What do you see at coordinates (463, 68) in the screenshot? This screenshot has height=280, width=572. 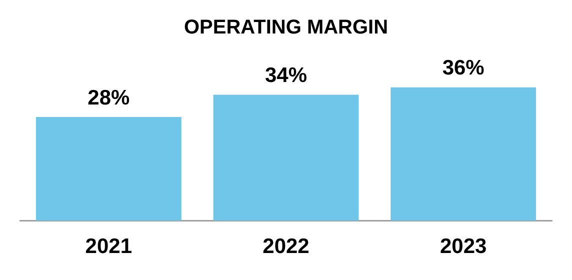 I see `data-label: 36%` at bounding box center [463, 68].